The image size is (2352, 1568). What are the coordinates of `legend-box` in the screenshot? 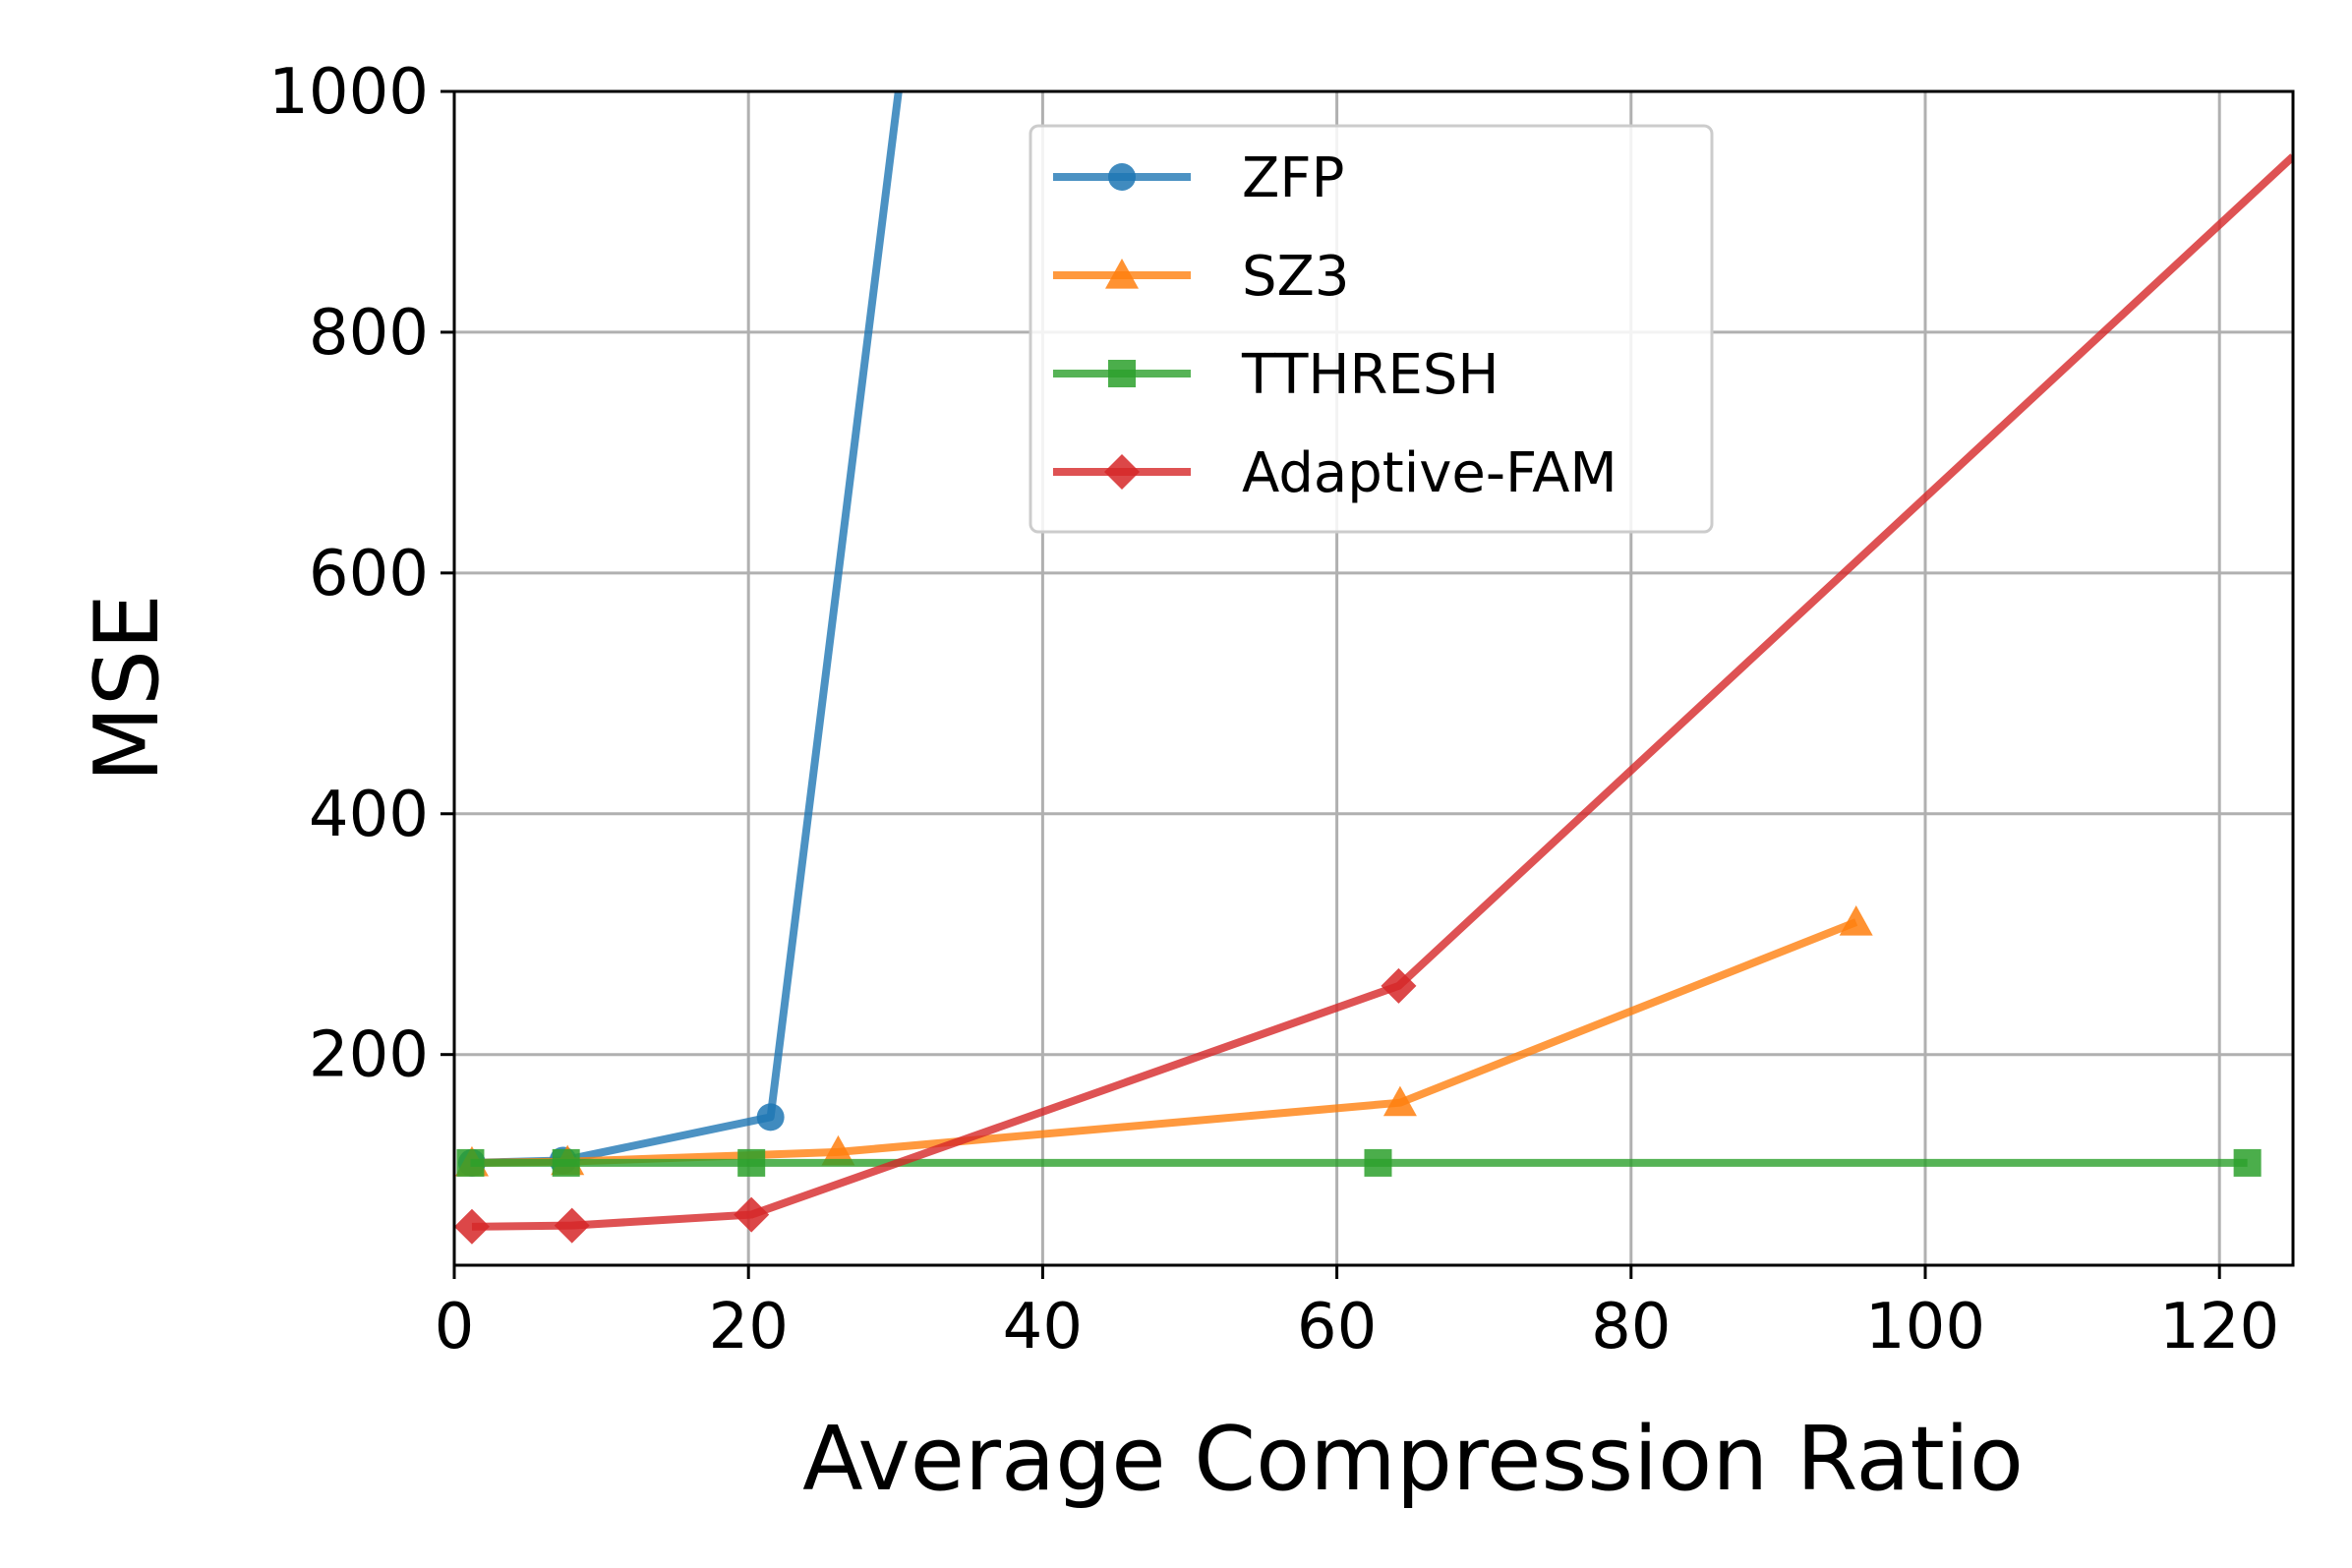 It's located at (1371, 329).